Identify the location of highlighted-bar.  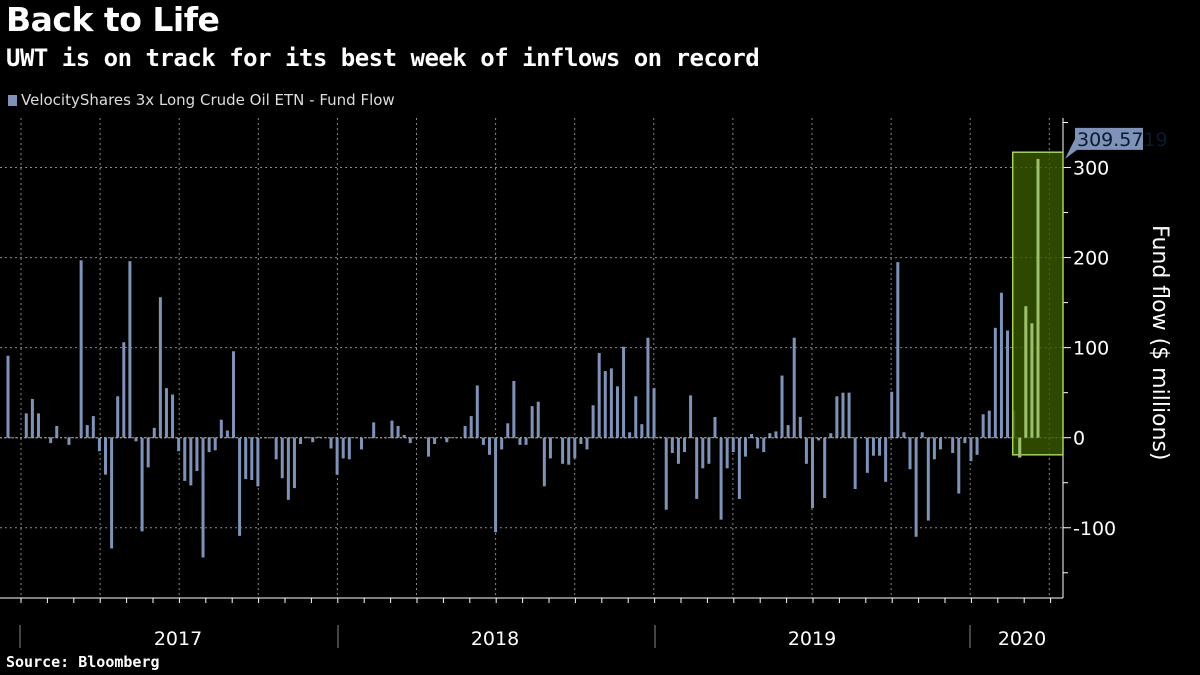
(1020, 447).